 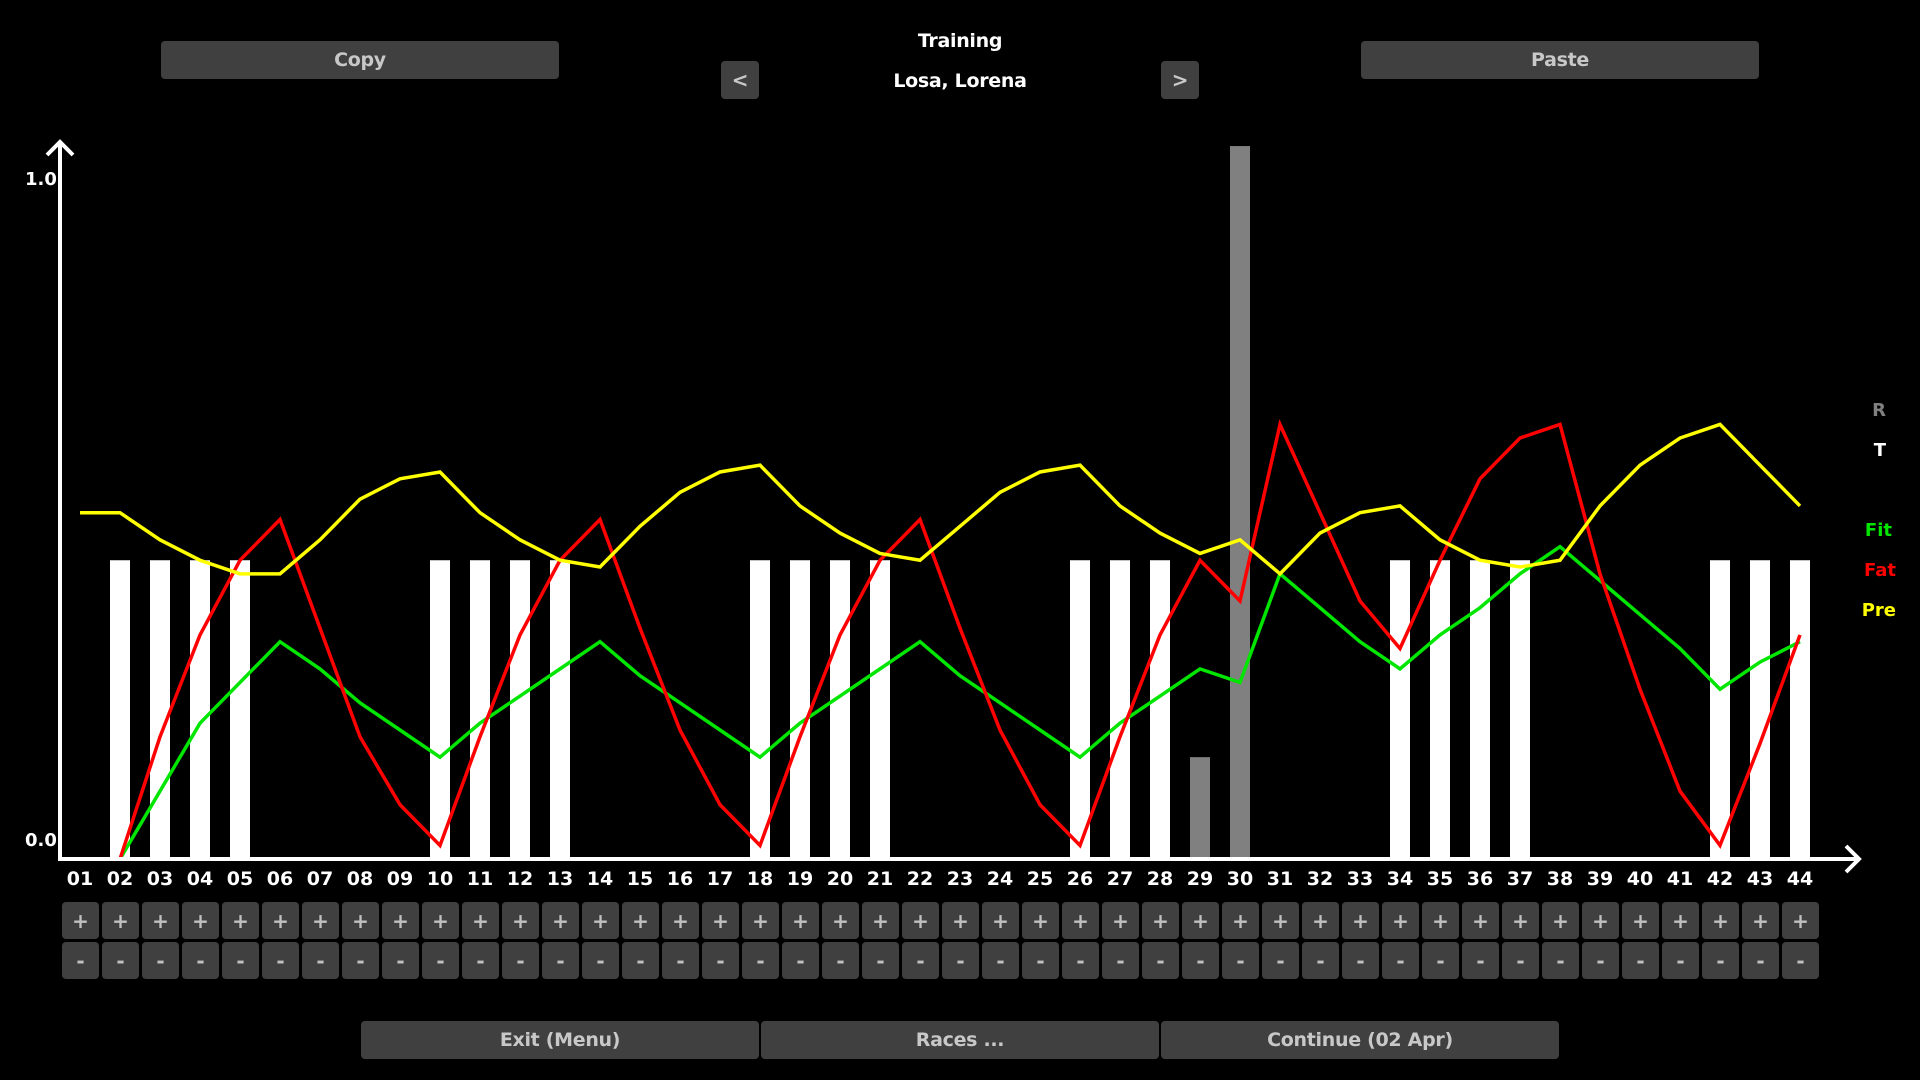 I want to click on legend-r: R, so click(x=1879, y=410).